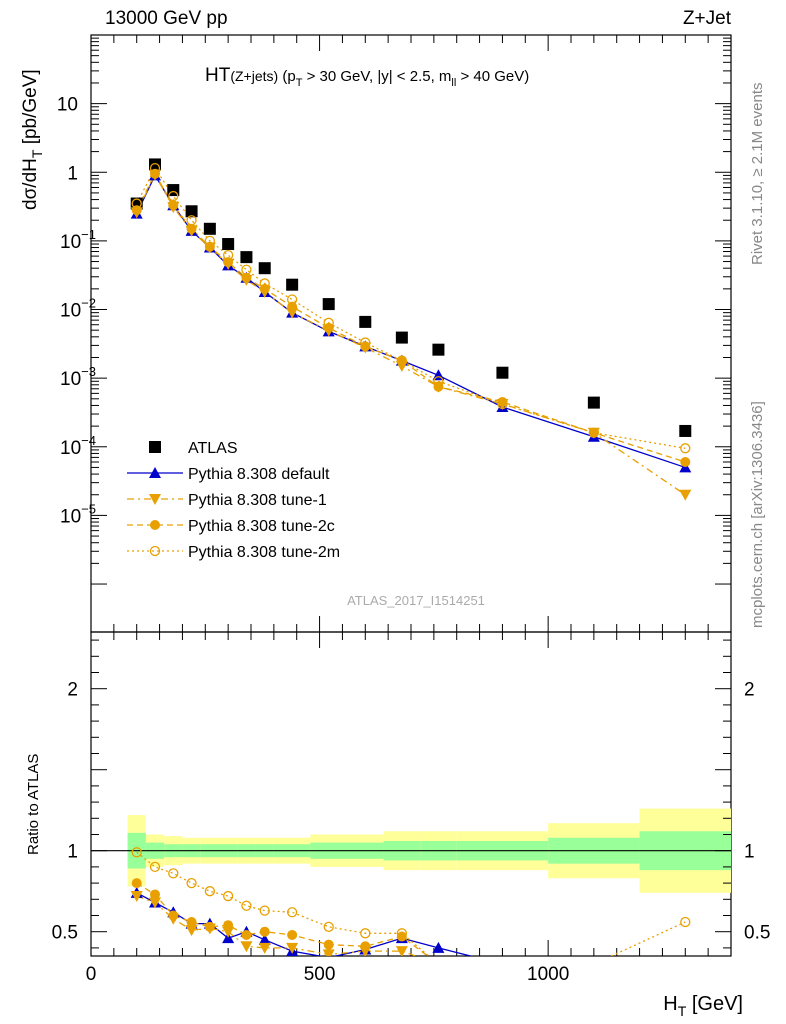  I want to click on title-cuts-b: > 30 GeV, |y| < 2.5, m, so click(376, 76).